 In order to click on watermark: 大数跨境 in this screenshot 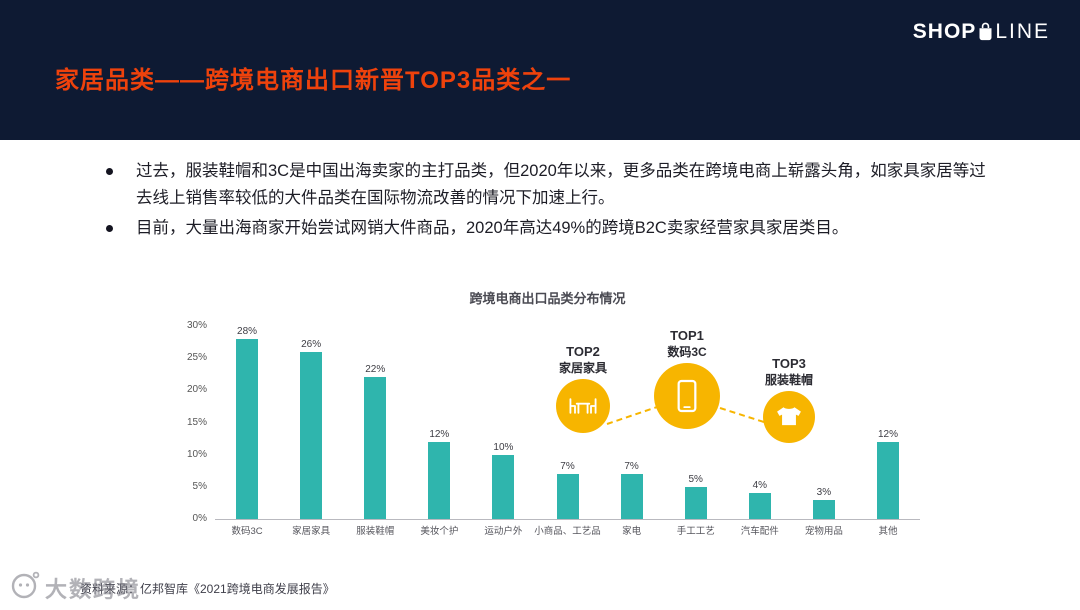, I will do `click(75, 587)`.